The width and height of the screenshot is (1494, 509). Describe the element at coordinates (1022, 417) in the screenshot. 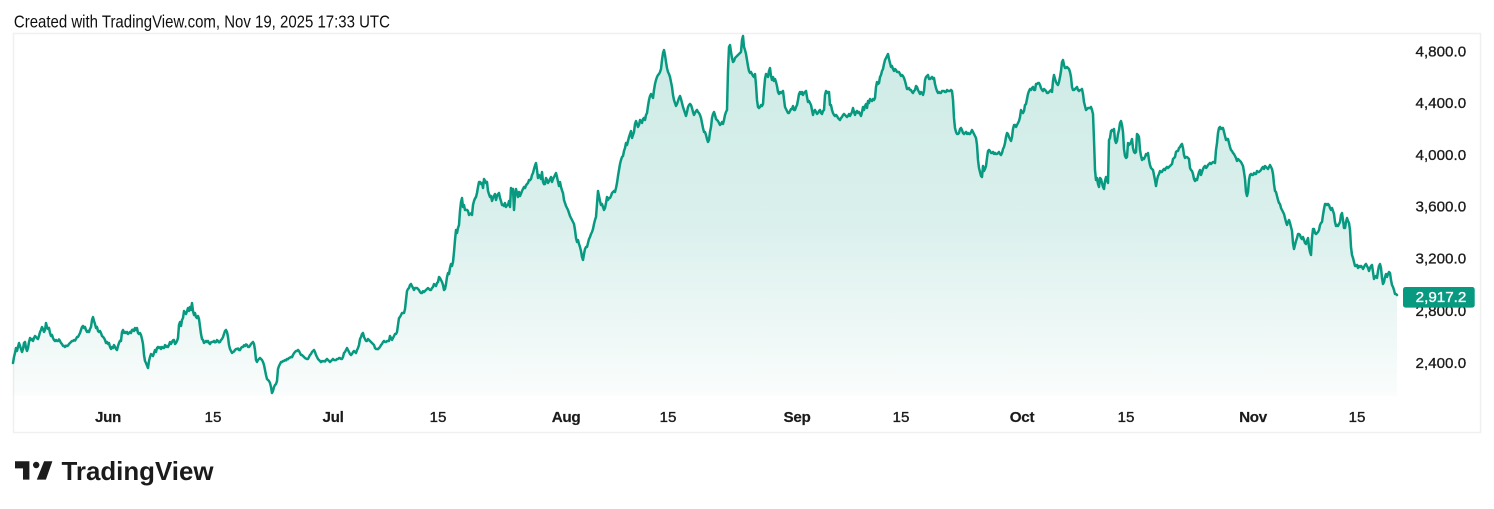

I see `svg-text: Oct` at that location.